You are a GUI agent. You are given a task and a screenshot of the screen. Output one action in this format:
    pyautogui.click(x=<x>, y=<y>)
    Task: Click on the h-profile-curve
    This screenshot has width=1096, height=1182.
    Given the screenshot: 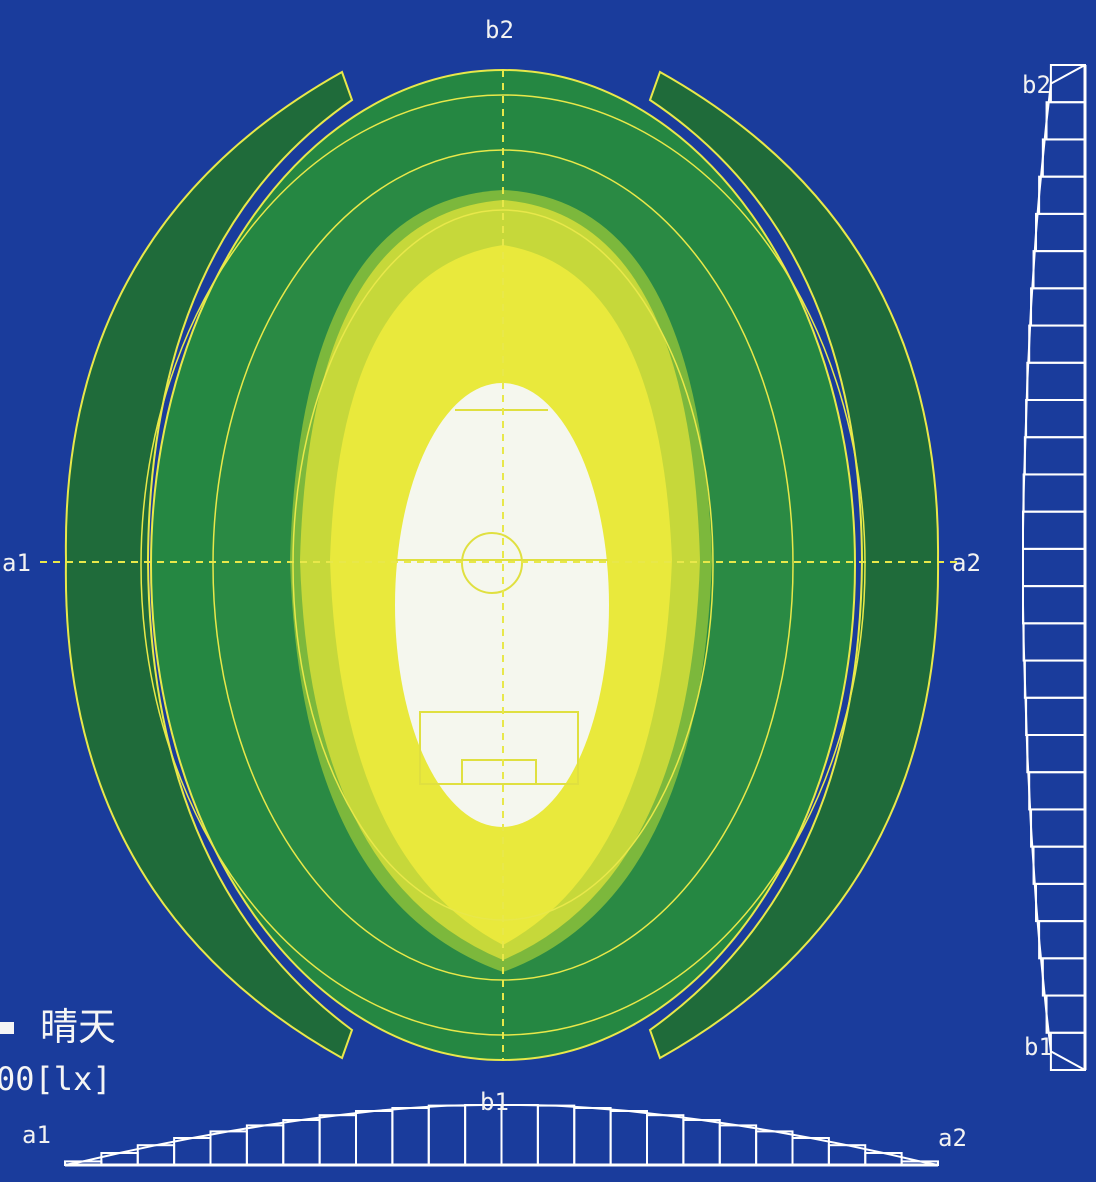 What is the action you would take?
    pyautogui.click(x=501, y=1135)
    